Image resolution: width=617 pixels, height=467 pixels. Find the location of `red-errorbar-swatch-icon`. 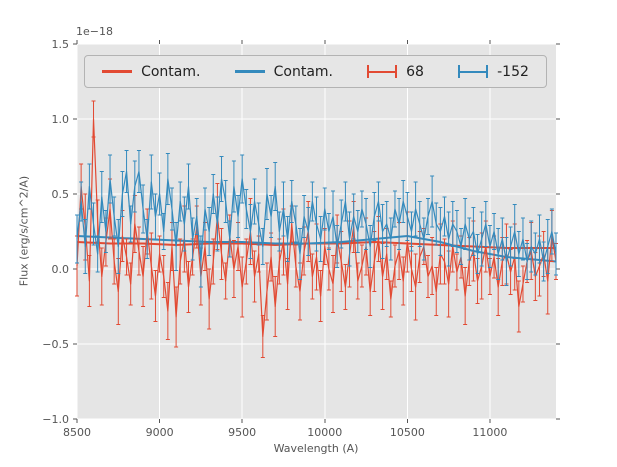

red-errorbar-swatch-icon is located at coordinates (382, 72).